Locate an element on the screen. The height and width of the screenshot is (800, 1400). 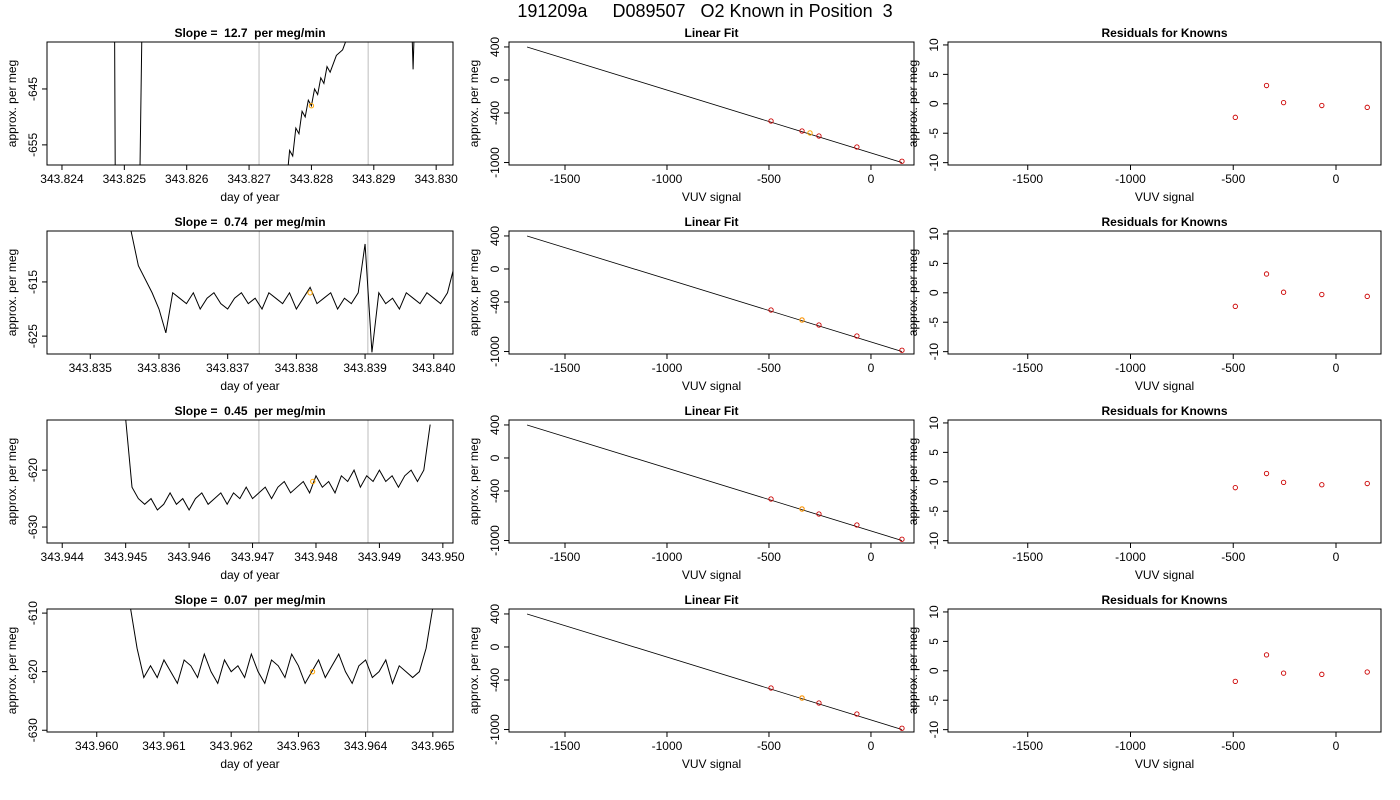
x-tick-label: 343.945 is located at coordinates (126, 557).